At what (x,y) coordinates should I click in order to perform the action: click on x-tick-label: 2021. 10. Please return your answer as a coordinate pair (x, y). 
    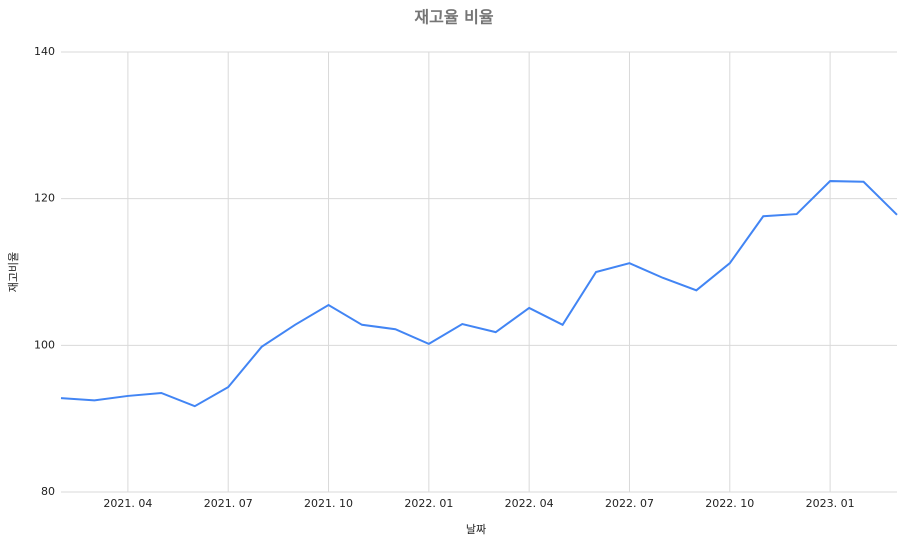
    Looking at the image, I should click on (328, 503).